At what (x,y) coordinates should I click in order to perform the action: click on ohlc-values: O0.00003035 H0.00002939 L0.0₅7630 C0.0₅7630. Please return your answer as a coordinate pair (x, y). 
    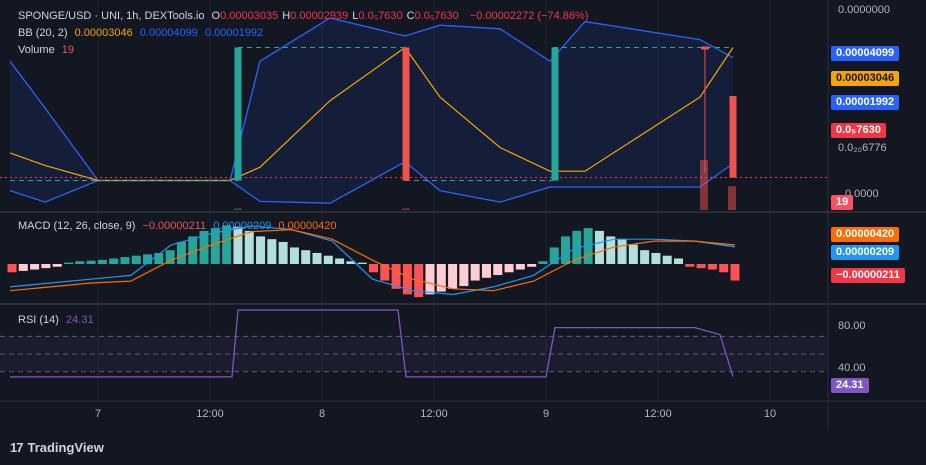
    Looking at the image, I should click on (337, 16).